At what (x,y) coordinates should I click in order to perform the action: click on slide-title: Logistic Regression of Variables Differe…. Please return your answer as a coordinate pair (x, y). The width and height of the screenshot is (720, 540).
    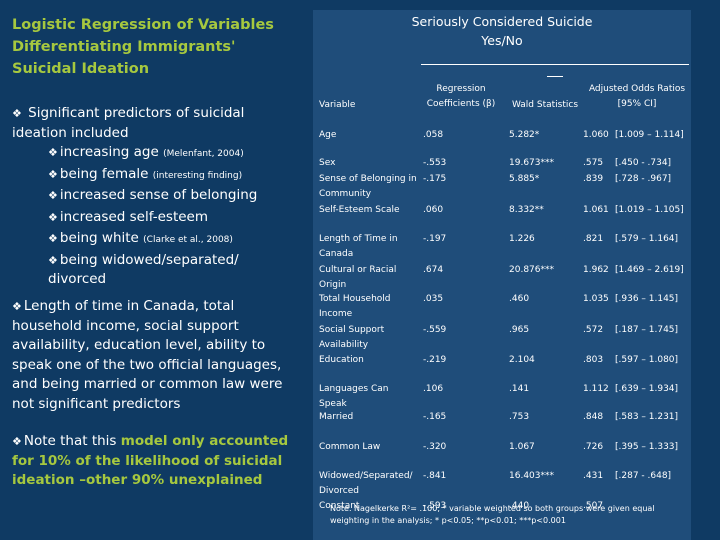
    Looking at the image, I should click on (143, 47).